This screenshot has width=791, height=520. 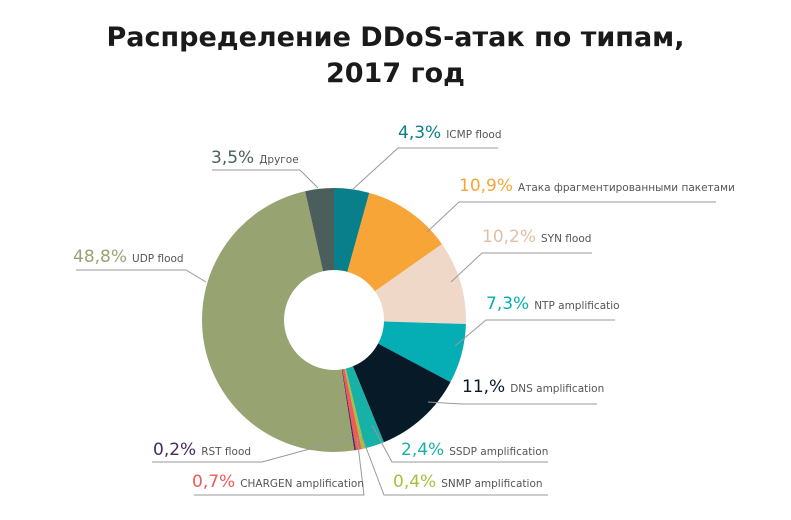 I want to click on slice-value: 0,4%, so click(x=414, y=482).